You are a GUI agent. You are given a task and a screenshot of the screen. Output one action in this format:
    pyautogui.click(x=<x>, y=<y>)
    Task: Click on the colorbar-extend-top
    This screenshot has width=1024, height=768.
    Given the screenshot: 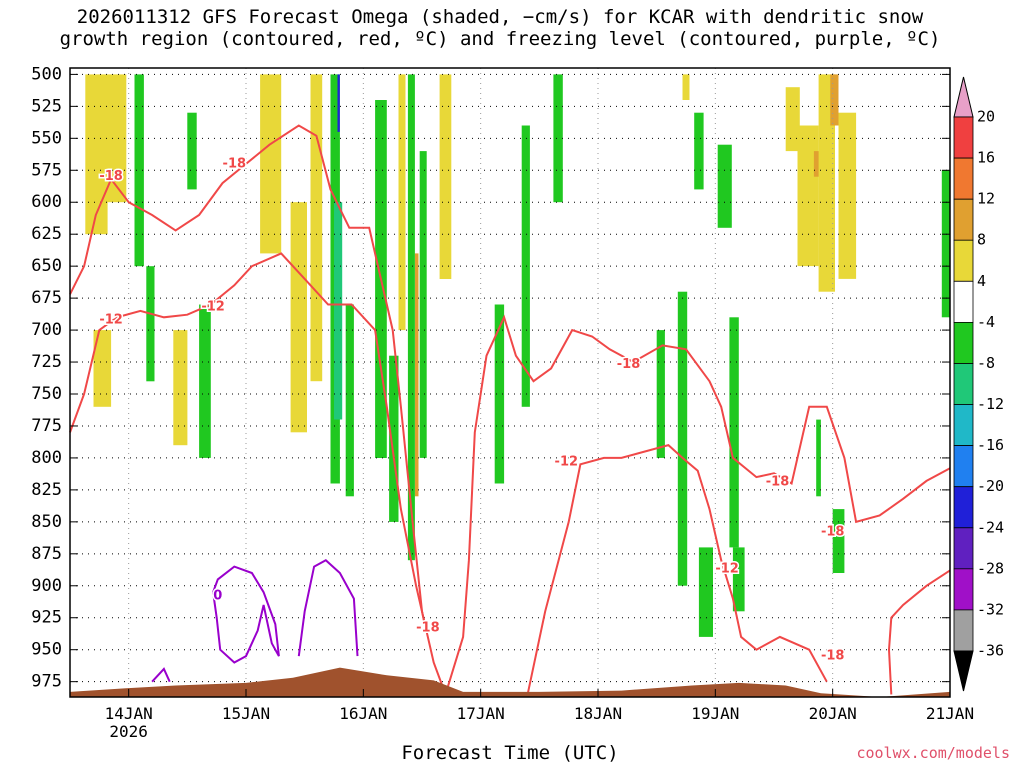 What is the action you would take?
    pyautogui.click(x=963, y=97)
    